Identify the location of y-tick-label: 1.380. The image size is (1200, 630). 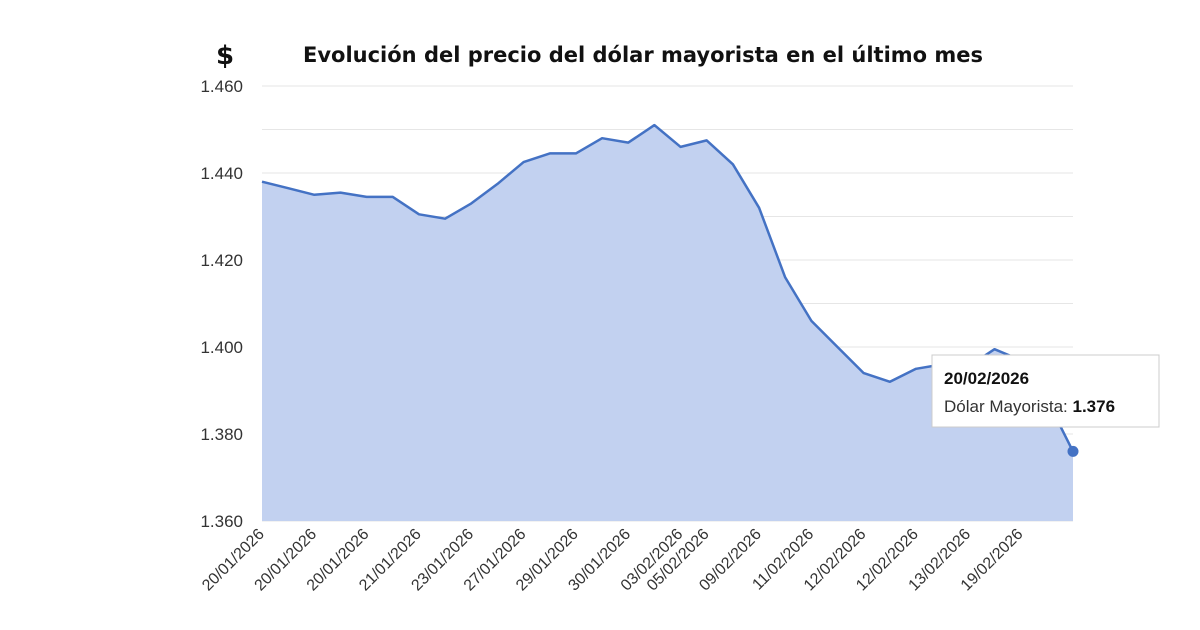
(221, 434).